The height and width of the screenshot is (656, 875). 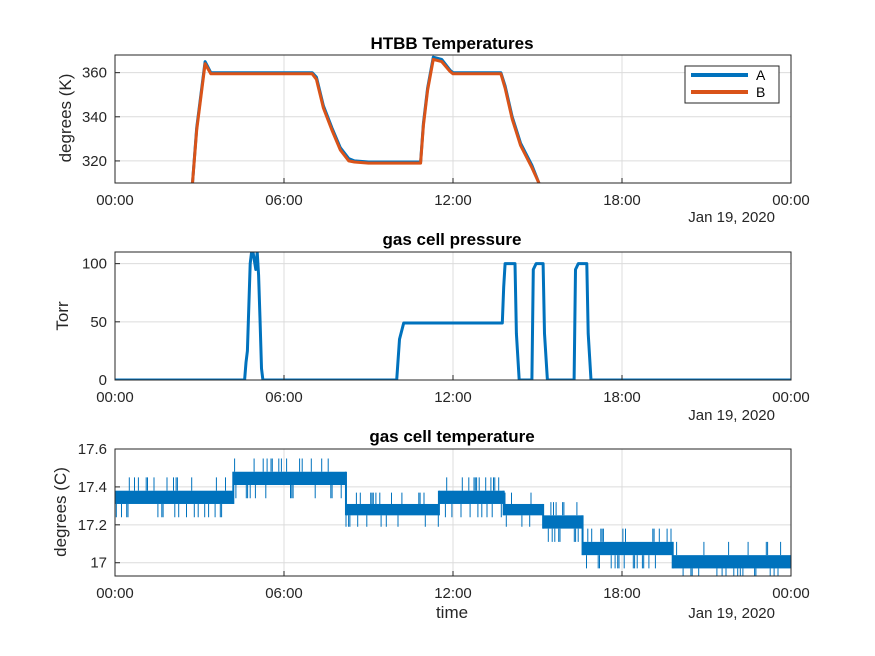 I want to click on y-tick-label: 50, so click(x=98, y=322).